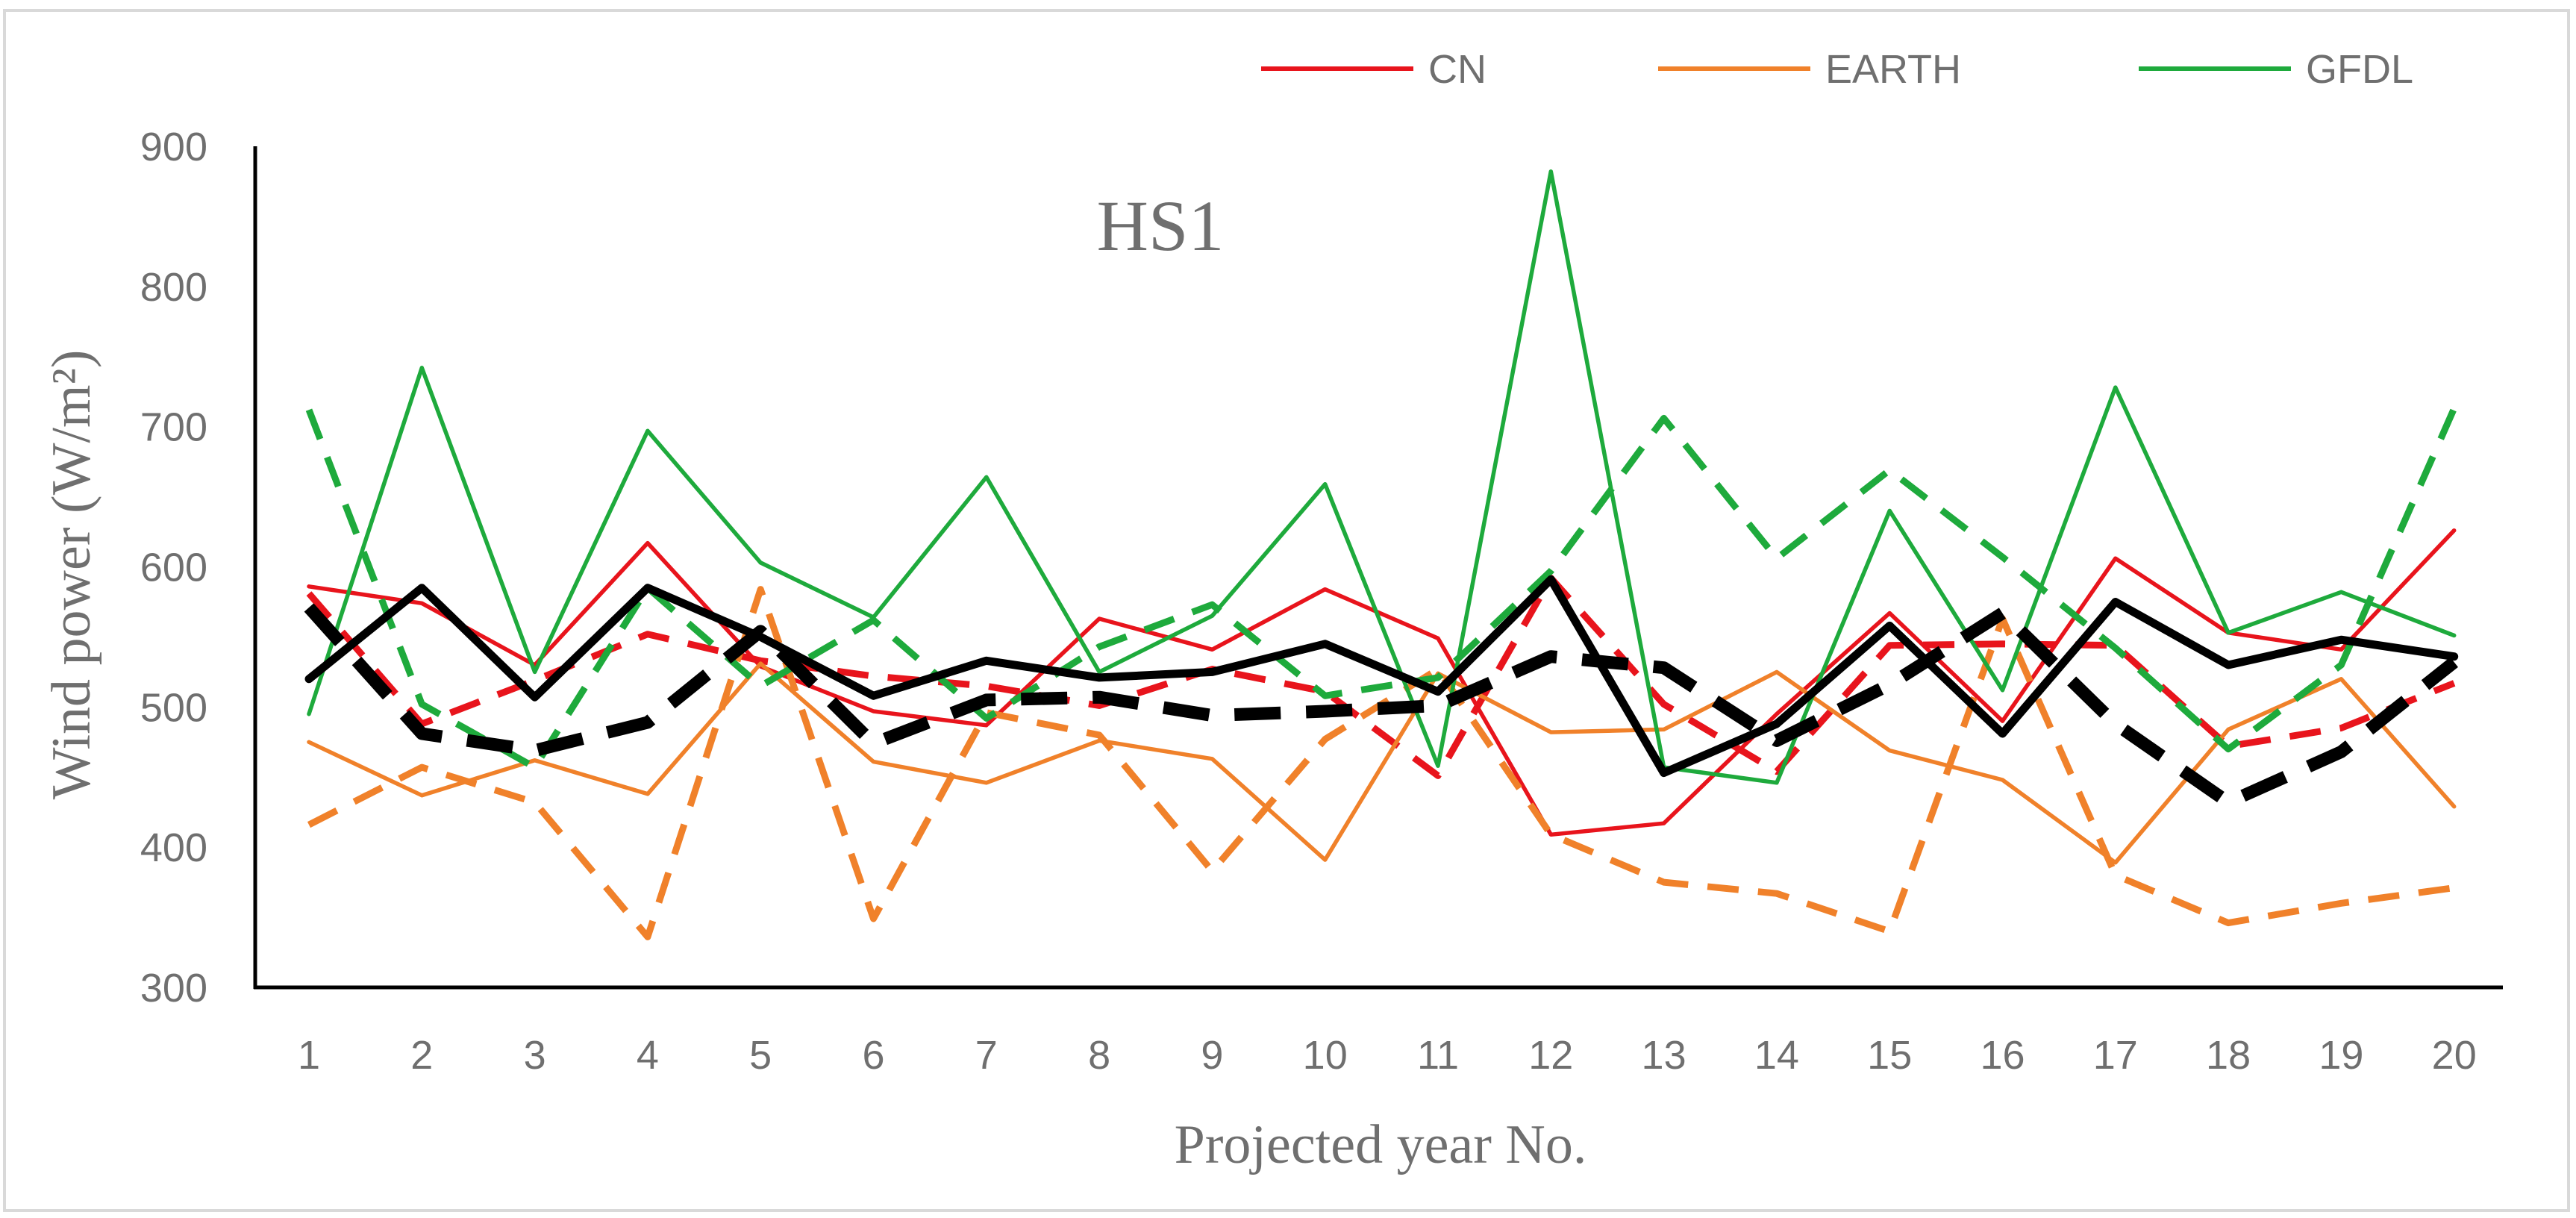 The image size is (2576, 1218). Describe the element at coordinates (1212, 1055) in the screenshot. I see `x-tick-label: 9` at that location.